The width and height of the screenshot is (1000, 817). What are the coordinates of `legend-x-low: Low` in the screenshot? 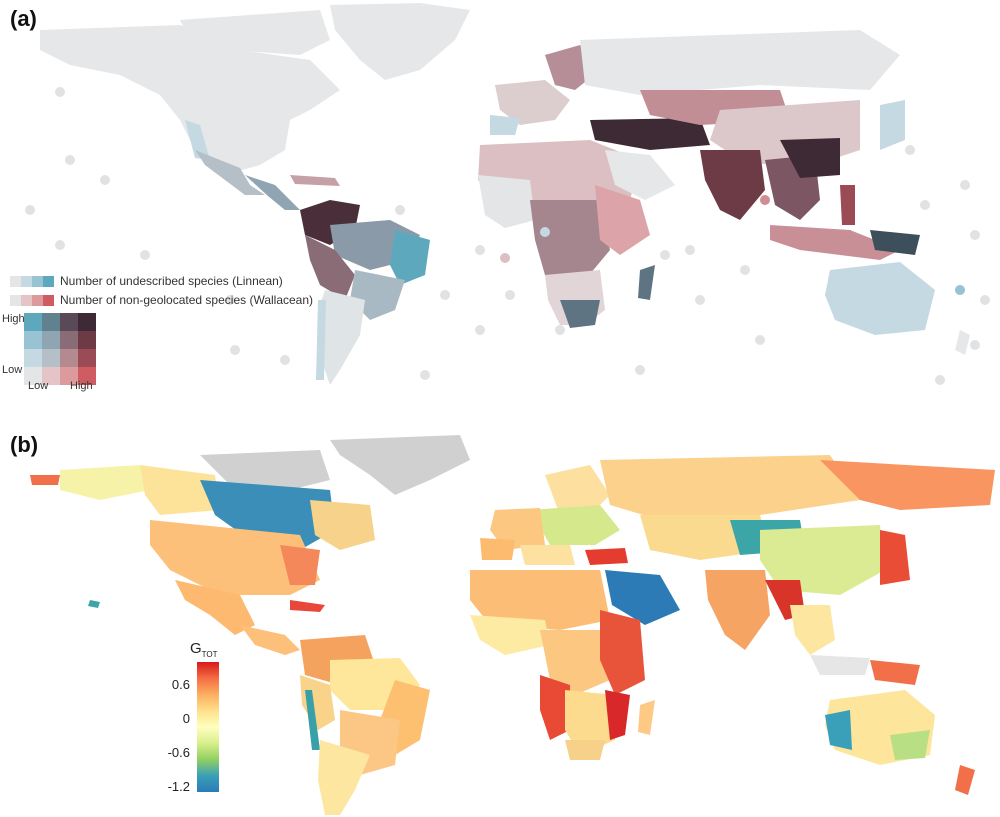 It's located at (38, 386).